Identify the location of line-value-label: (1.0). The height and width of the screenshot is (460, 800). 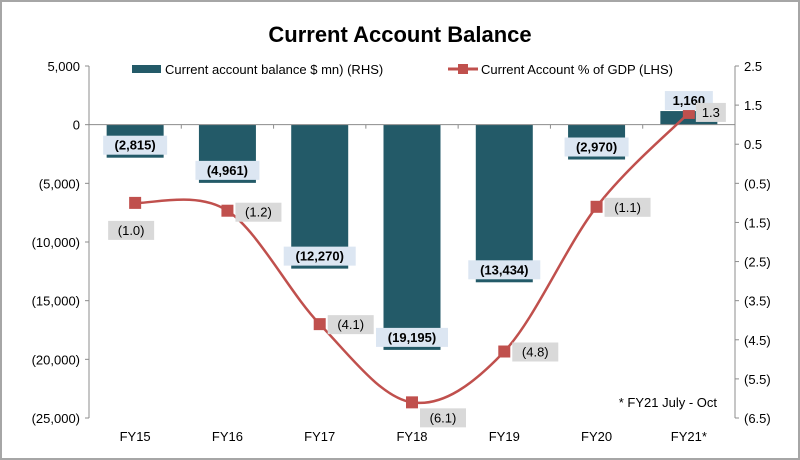
(131, 230).